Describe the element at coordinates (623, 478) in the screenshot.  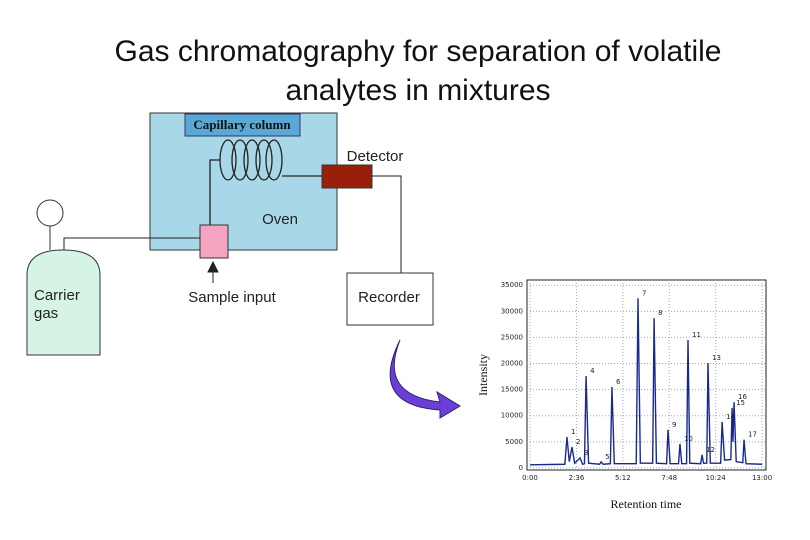
I see `x-tick-label: 5:12` at that location.